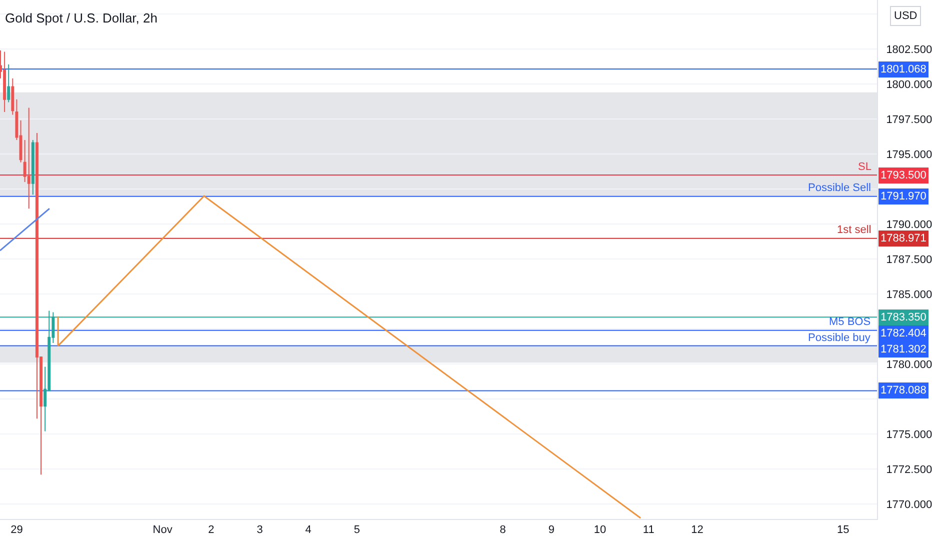  Describe the element at coordinates (909, 294) in the screenshot. I see `y-tick-label: 1785.000` at that location.